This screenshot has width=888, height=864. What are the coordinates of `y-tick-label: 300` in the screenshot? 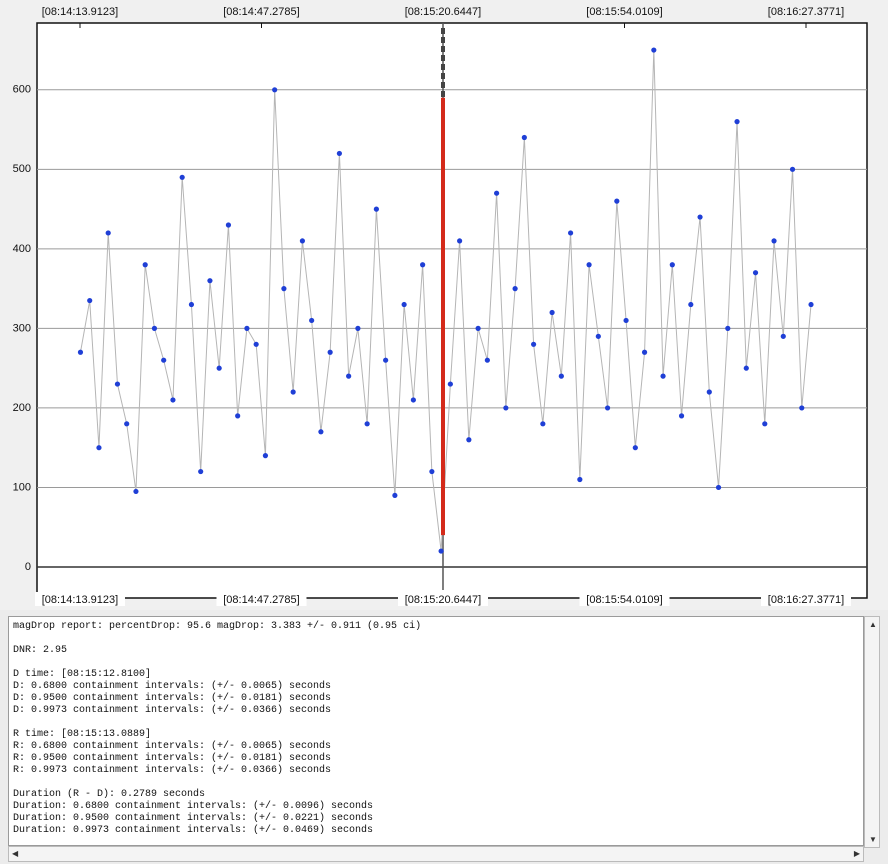 It's located at (22, 328).